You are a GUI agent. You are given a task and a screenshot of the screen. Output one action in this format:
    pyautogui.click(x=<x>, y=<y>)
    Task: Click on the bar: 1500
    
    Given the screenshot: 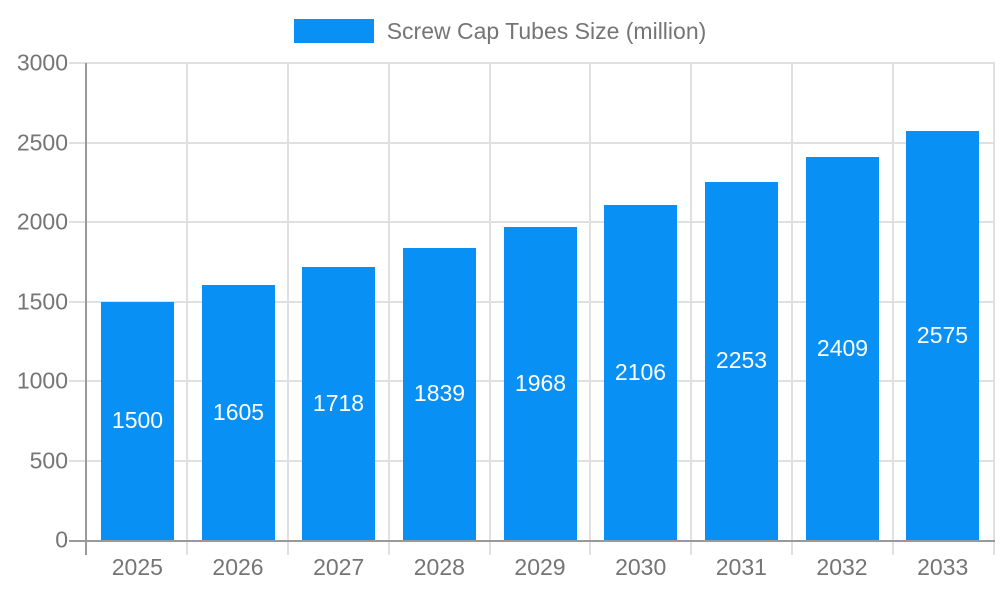 What is the action you would take?
    pyautogui.click(x=137, y=420)
    